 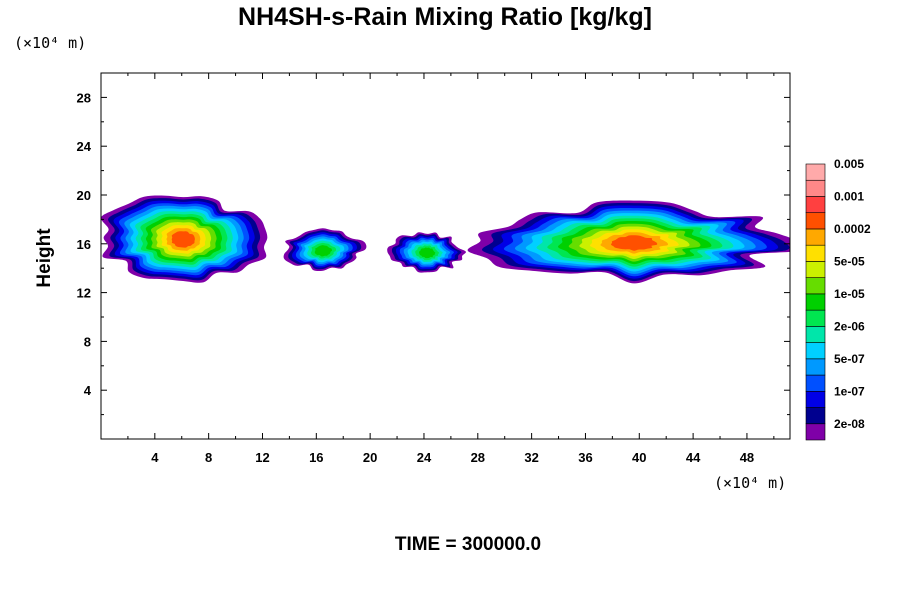 I want to click on x-tick-label: 16, so click(x=316, y=457).